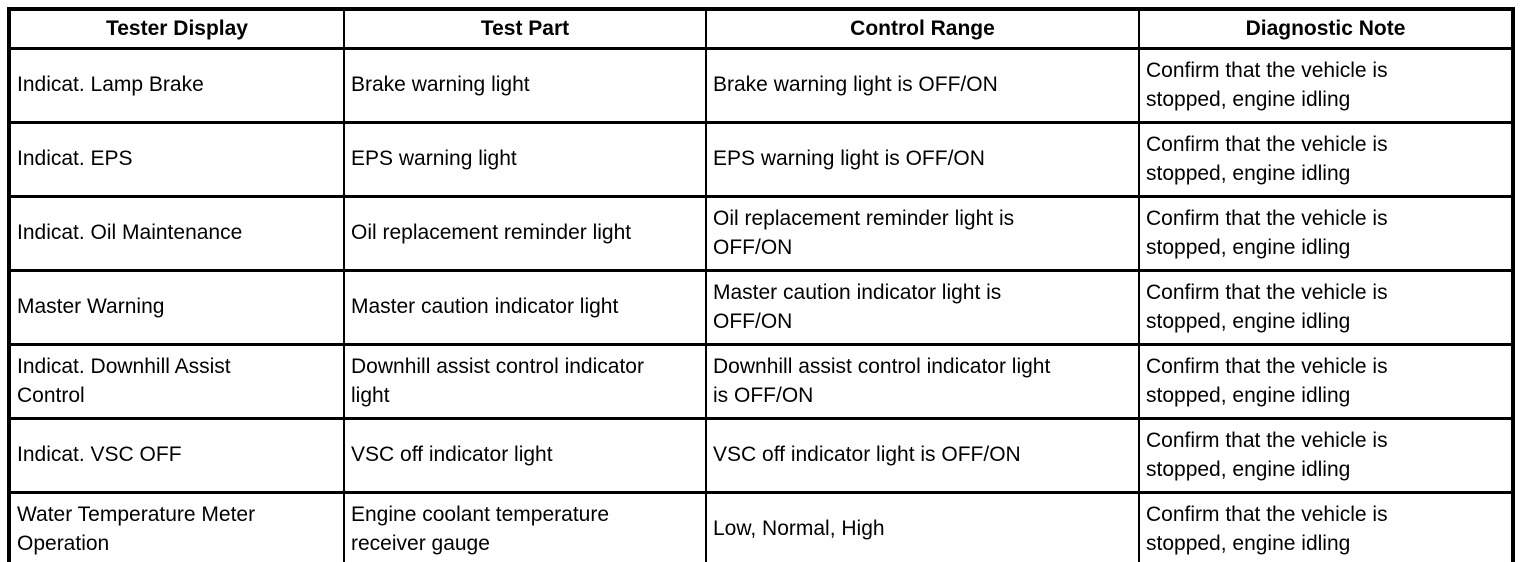 The image size is (1520, 562). What do you see at coordinates (922, 28) in the screenshot?
I see `column-header-control-range: Control Range` at bounding box center [922, 28].